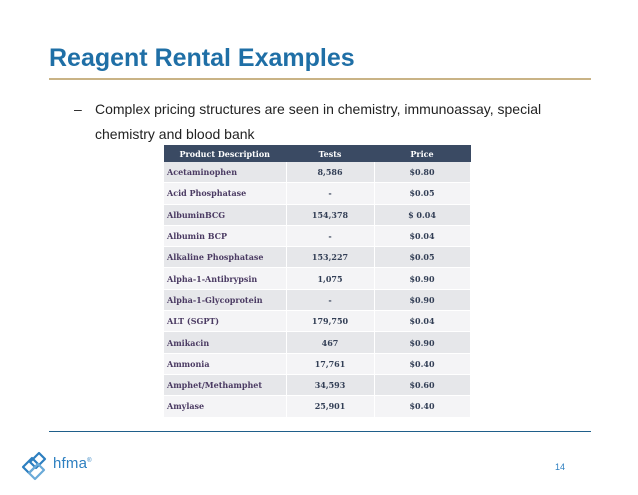 This screenshot has height=495, width=638. What do you see at coordinates (330, 406) in the screenshot?
I see `cell-tests: 25,901` at bounding box center [330, 406].